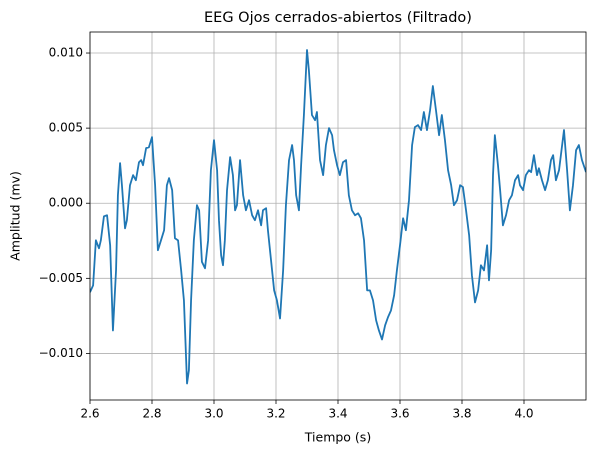  What do you see at coordinates (337, 437) in the screenshot?
I see `x-axis-label: Tiempo (s)` at bounding box center [337, 437].